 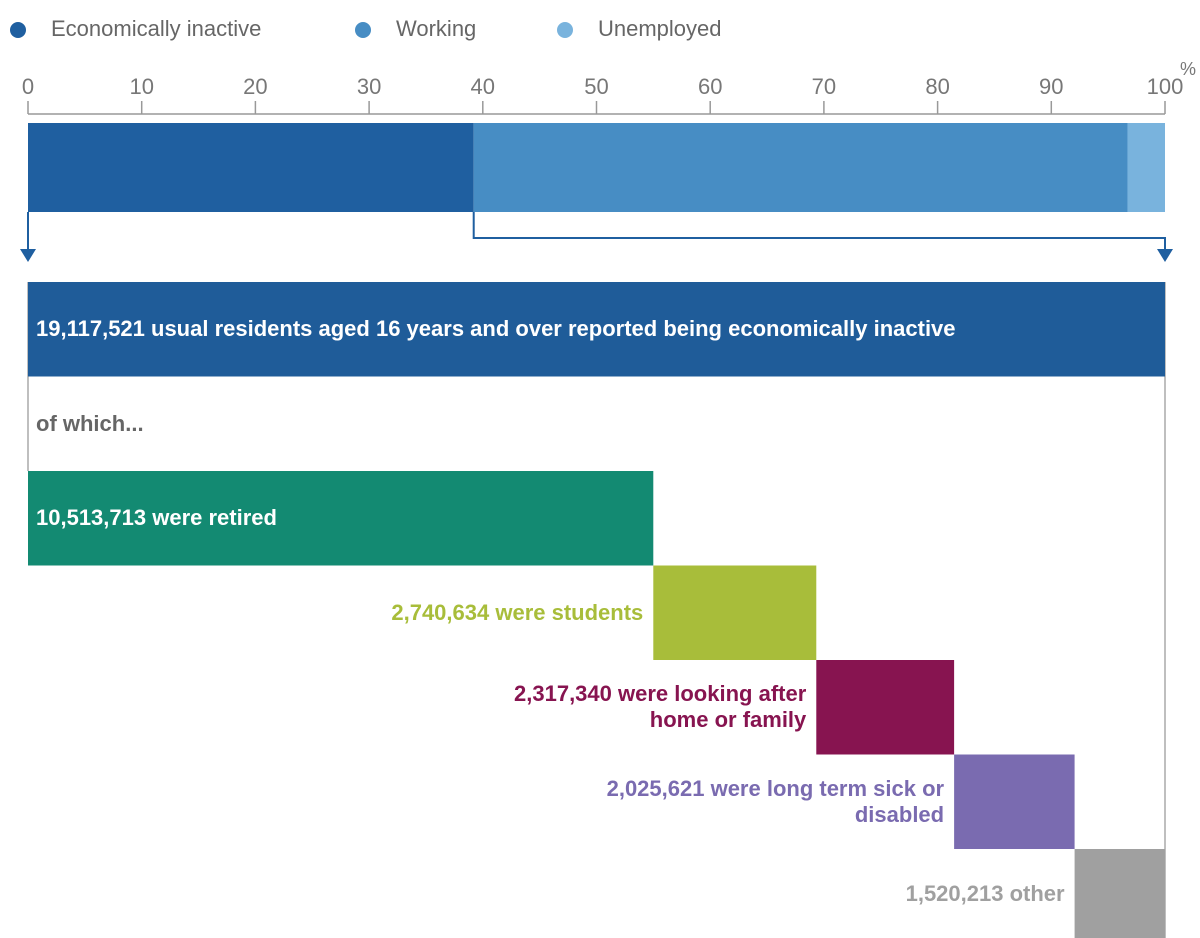 What do you see at coordinates (937, 86) in the screenshot?
I see `x-tick-label: 80` at bounding box center [937, 86].